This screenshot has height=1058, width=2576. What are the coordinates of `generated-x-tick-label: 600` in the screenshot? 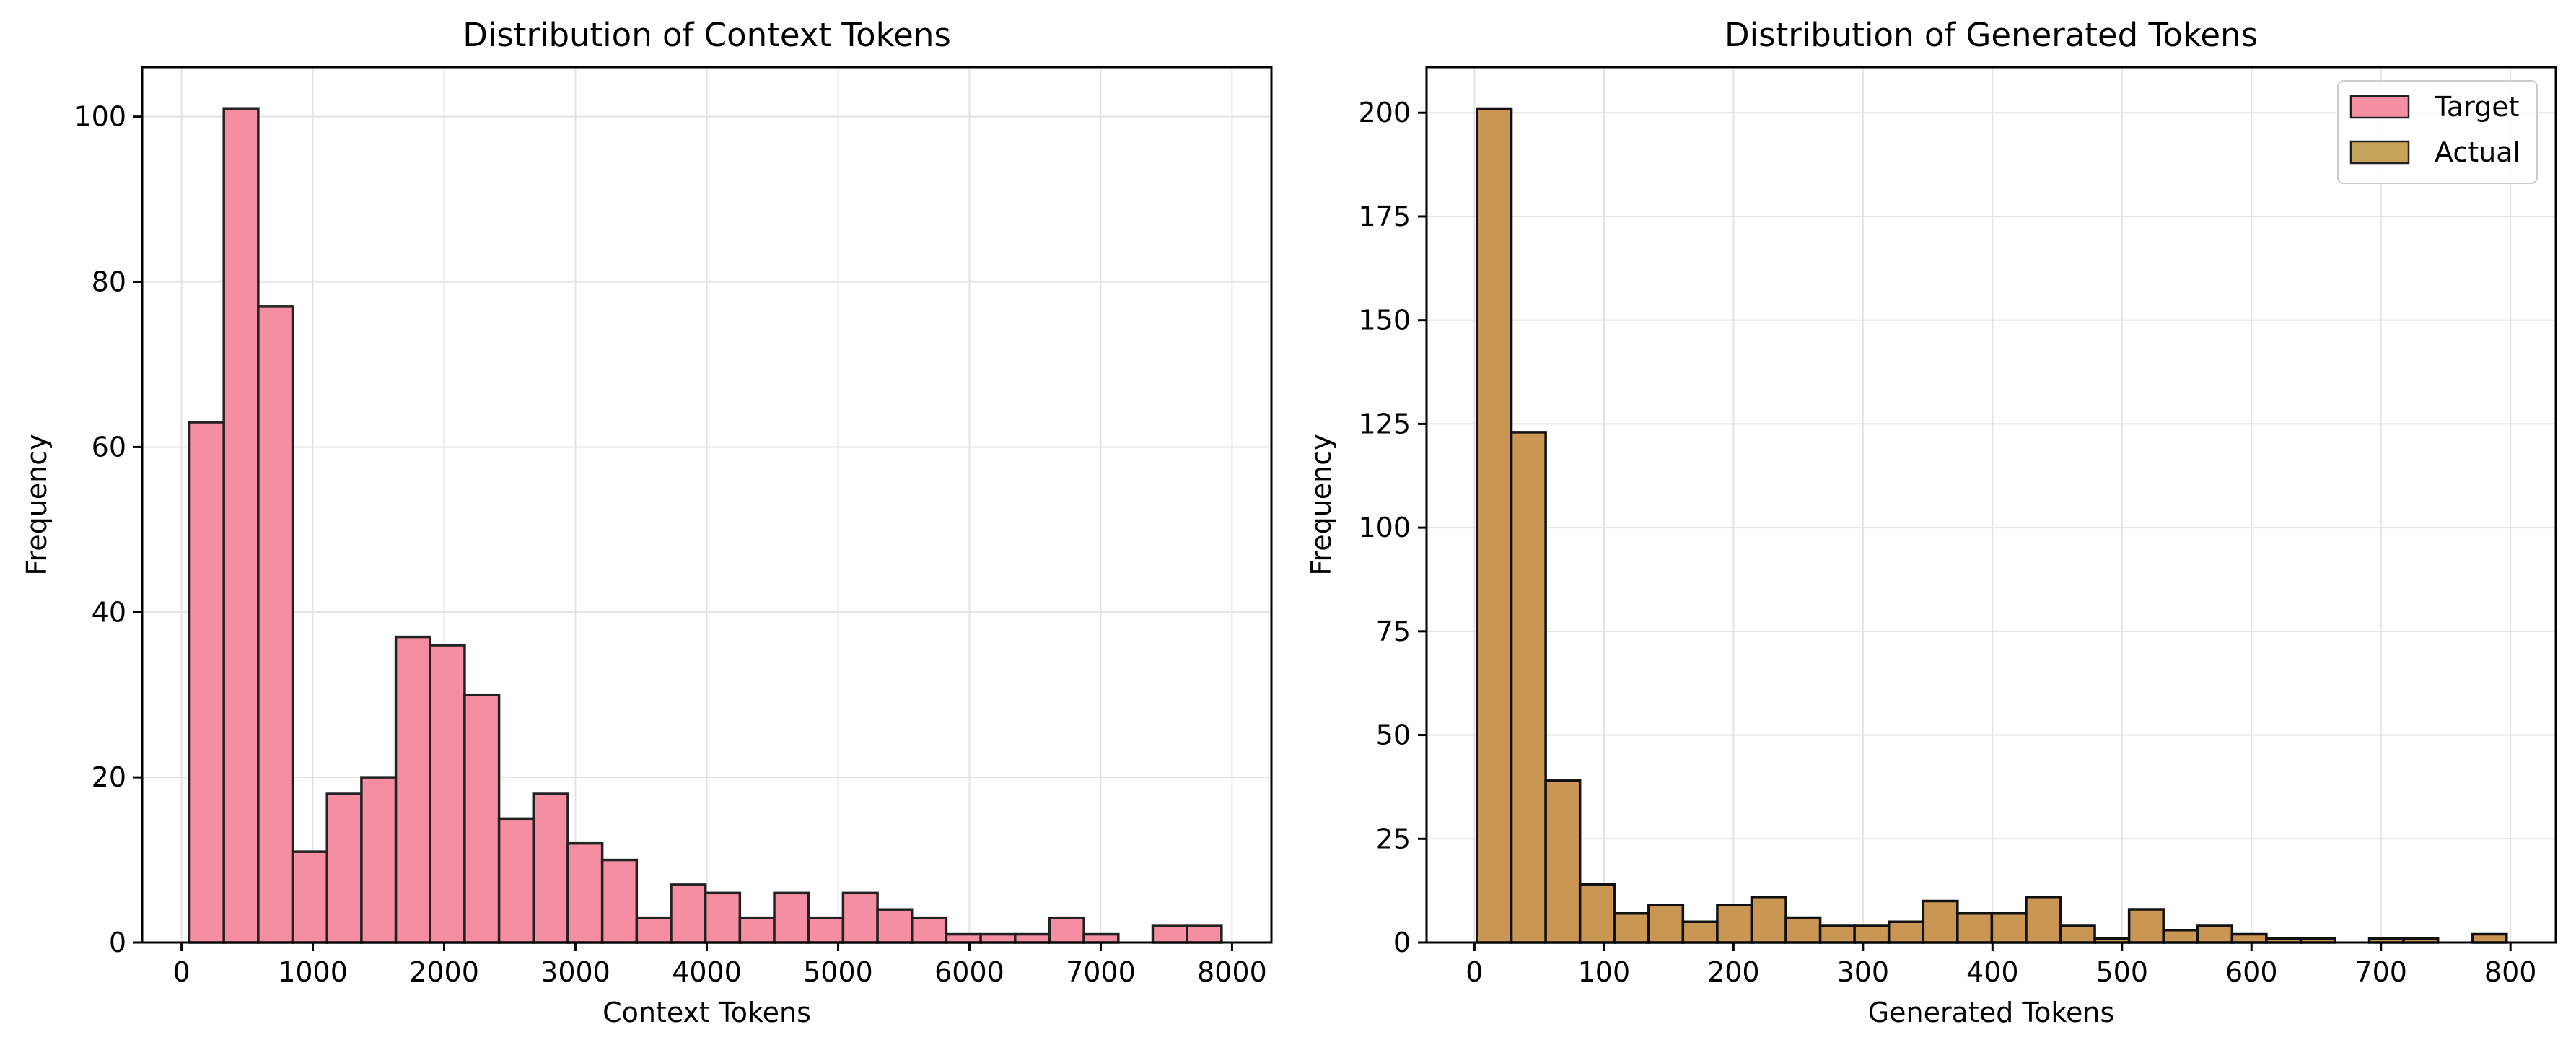 It's located at (2251, 972).